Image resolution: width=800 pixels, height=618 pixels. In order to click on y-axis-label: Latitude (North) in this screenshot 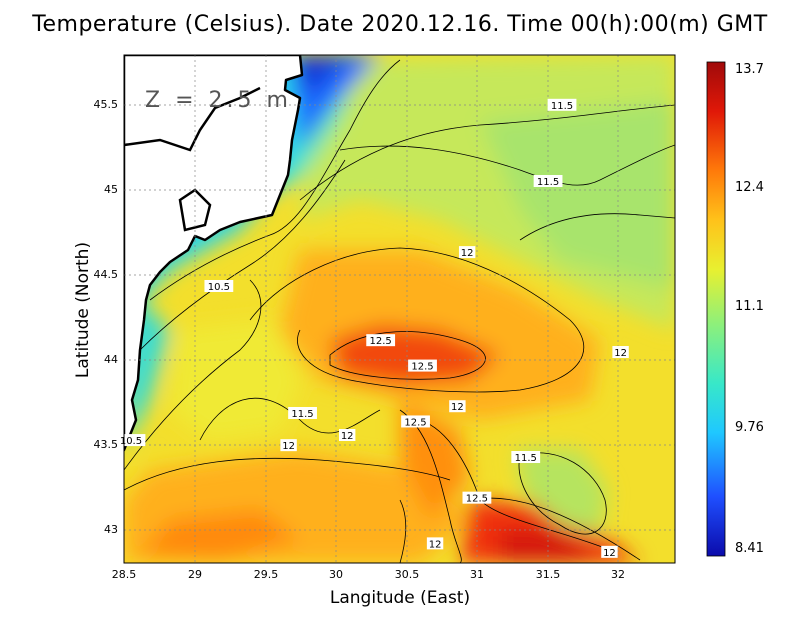, I will do `click(83, 310)`.